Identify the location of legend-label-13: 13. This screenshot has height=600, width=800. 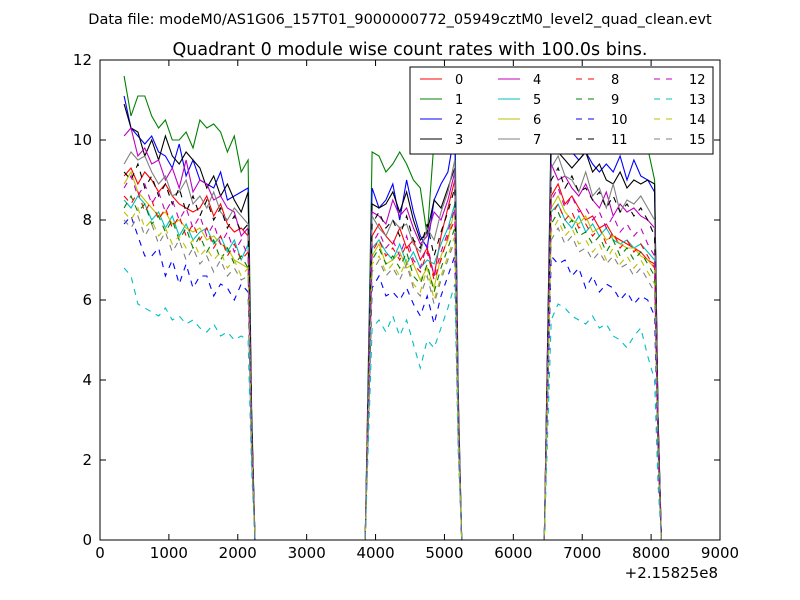
(697, 100).